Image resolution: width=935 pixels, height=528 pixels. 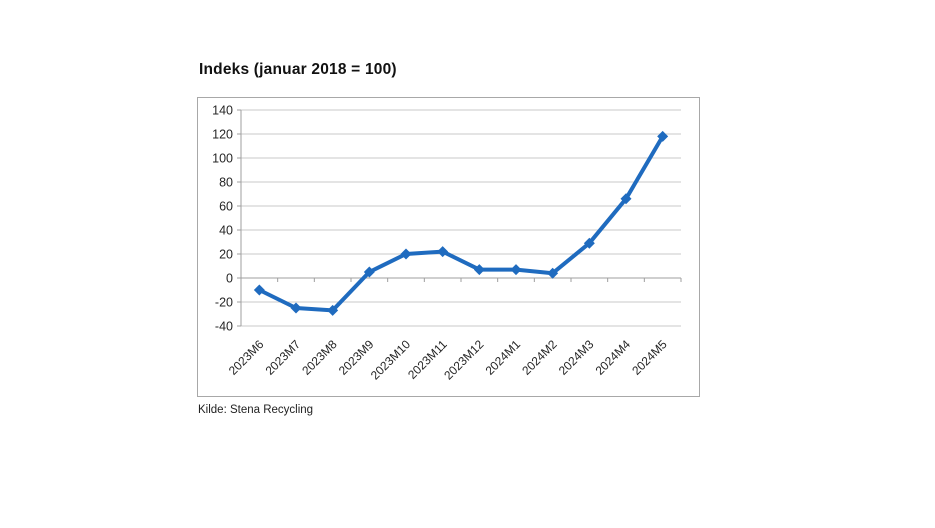 I want to click on y-tick-label: 140, so click(x=222, y=111).